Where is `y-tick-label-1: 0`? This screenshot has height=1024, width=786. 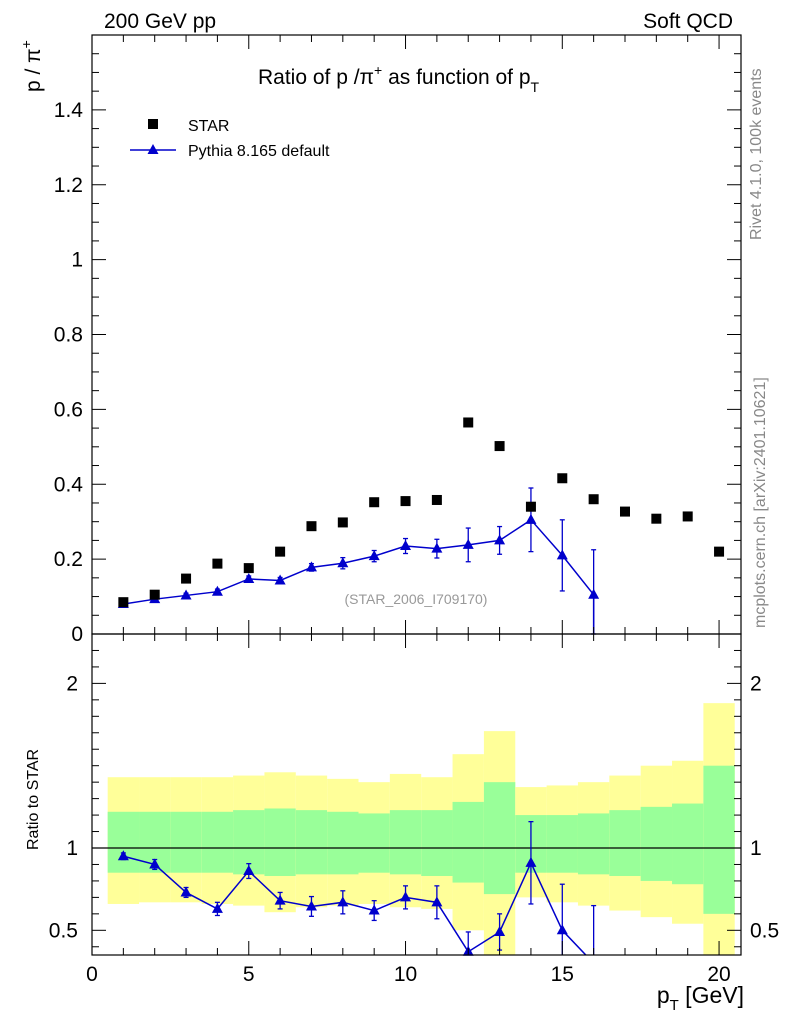 y-tick-label-1: 0 is located at coordinates (77, 634).